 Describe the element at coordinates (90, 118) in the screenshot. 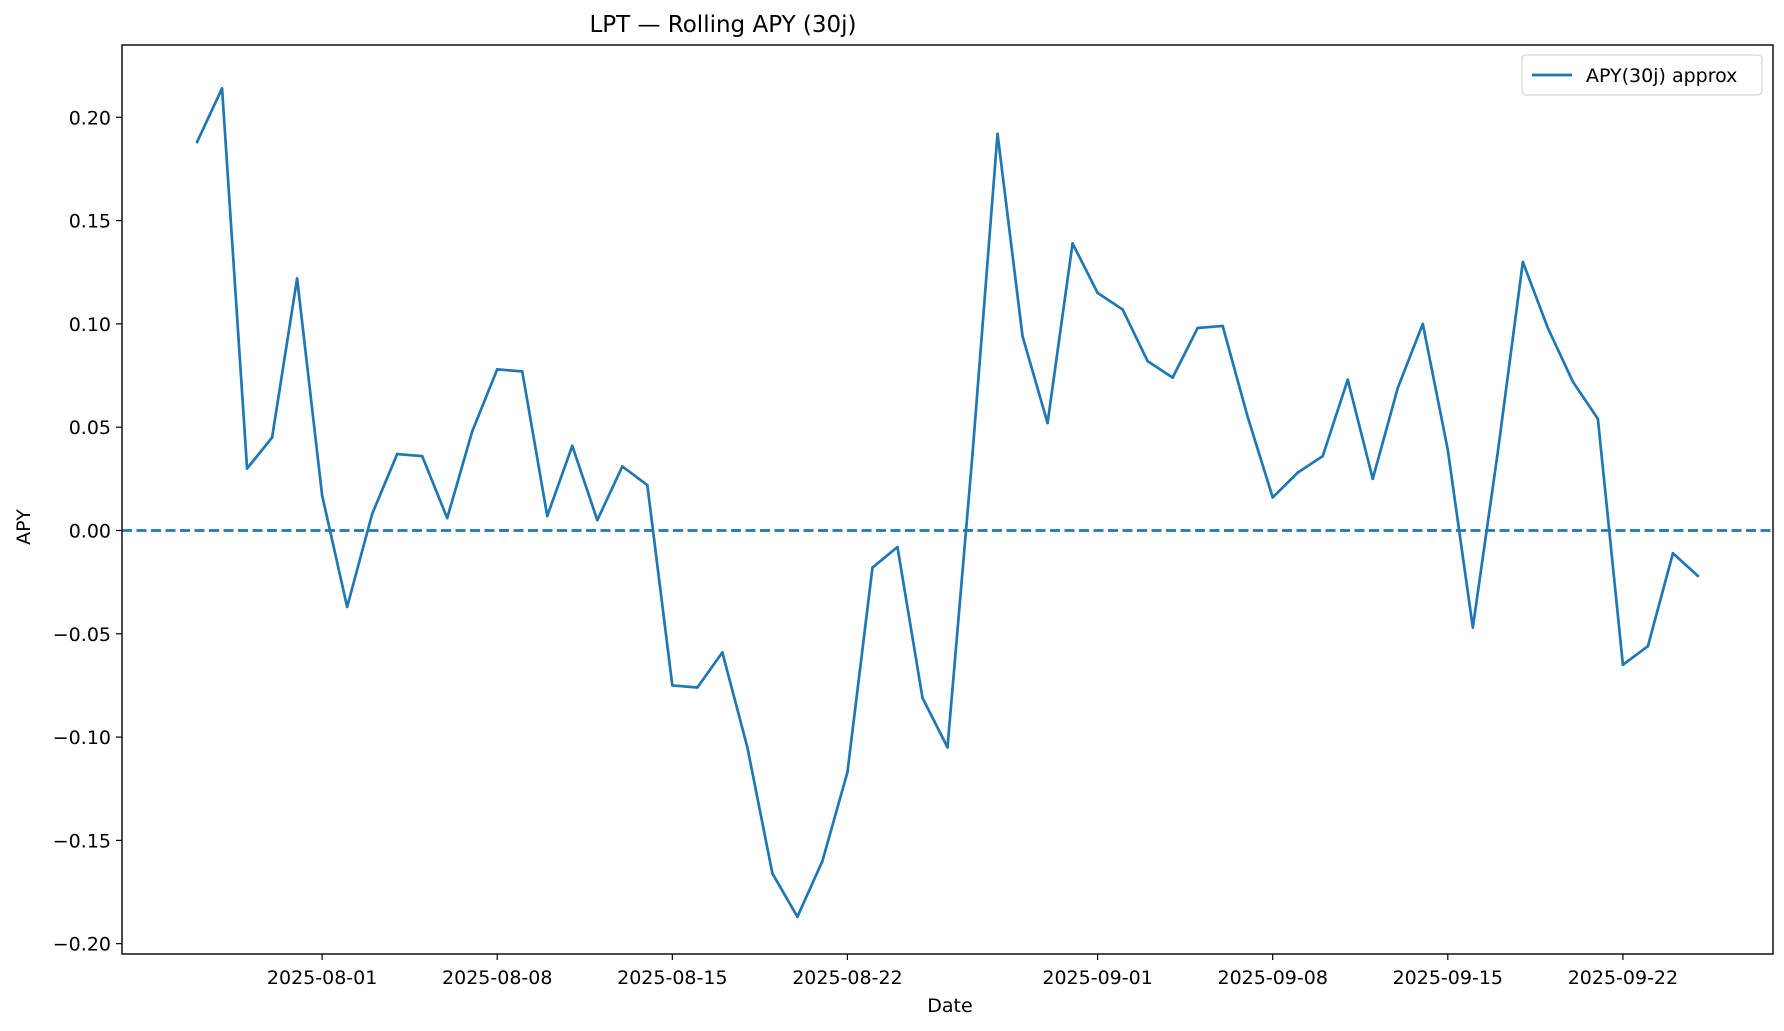

I see `y-tick-label: 0.20` at that location.